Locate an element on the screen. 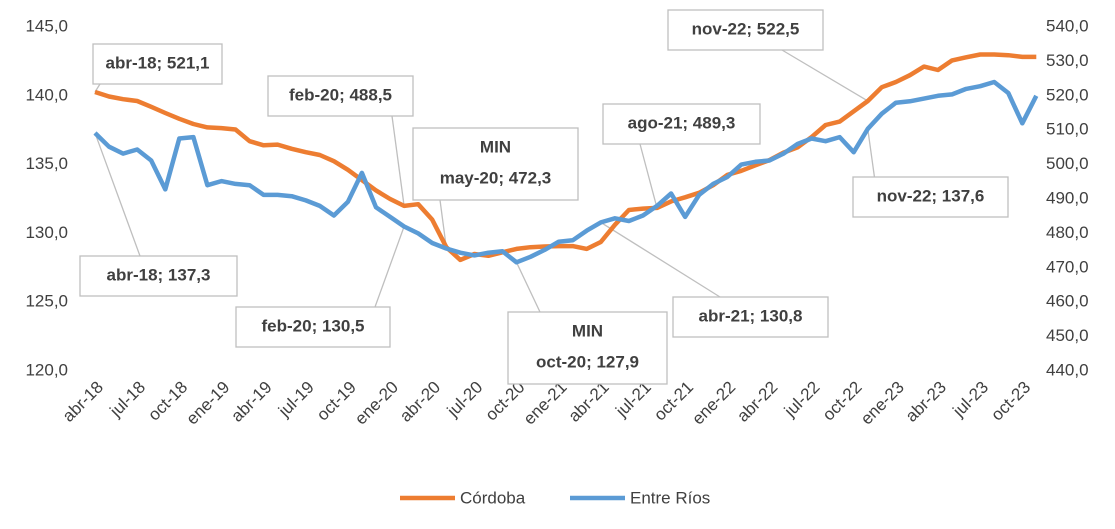 Image resolution: width=1115 pixels, height=529 pixels. y-tick-label: 120,0 is located at coordinates (46, 369).